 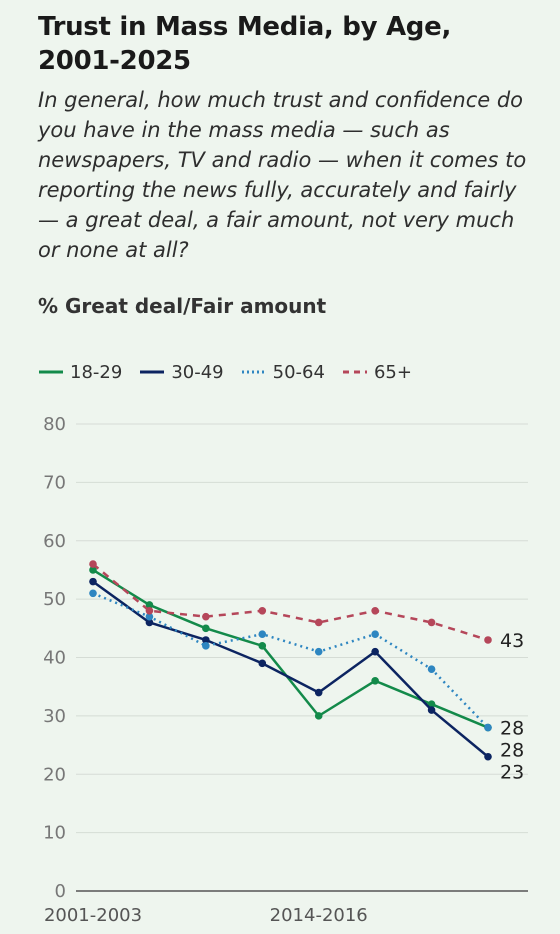 What do you see at coordinates (354, 372) in the screenshot?
I see `legend-swatch-65-plus` at bounding box center [354, 372].